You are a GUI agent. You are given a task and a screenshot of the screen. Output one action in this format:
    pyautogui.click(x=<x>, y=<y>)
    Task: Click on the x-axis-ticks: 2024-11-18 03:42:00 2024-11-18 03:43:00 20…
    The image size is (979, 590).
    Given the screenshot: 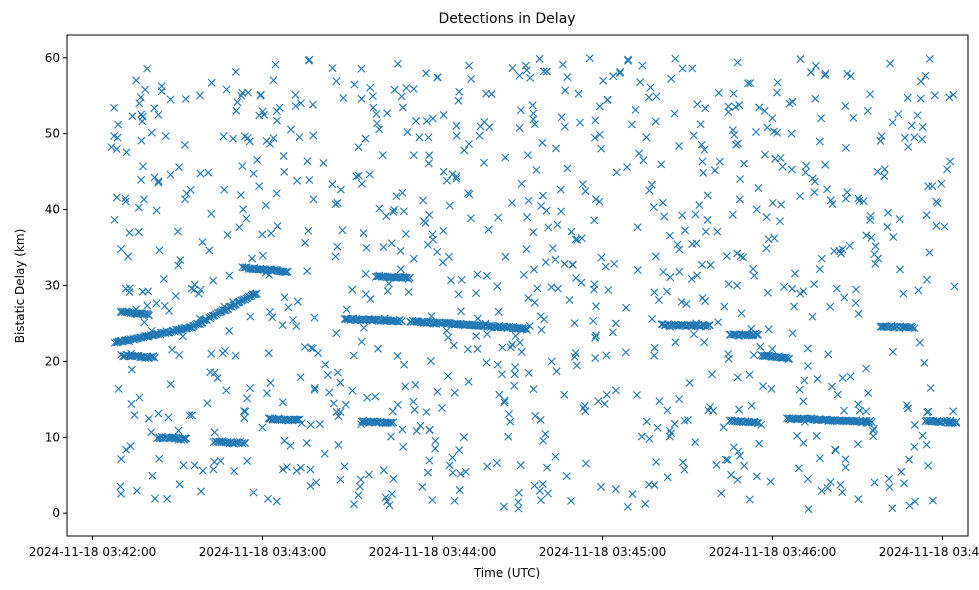 What is the action you would take?
    pyautogui.click(x=504, y=547)
    